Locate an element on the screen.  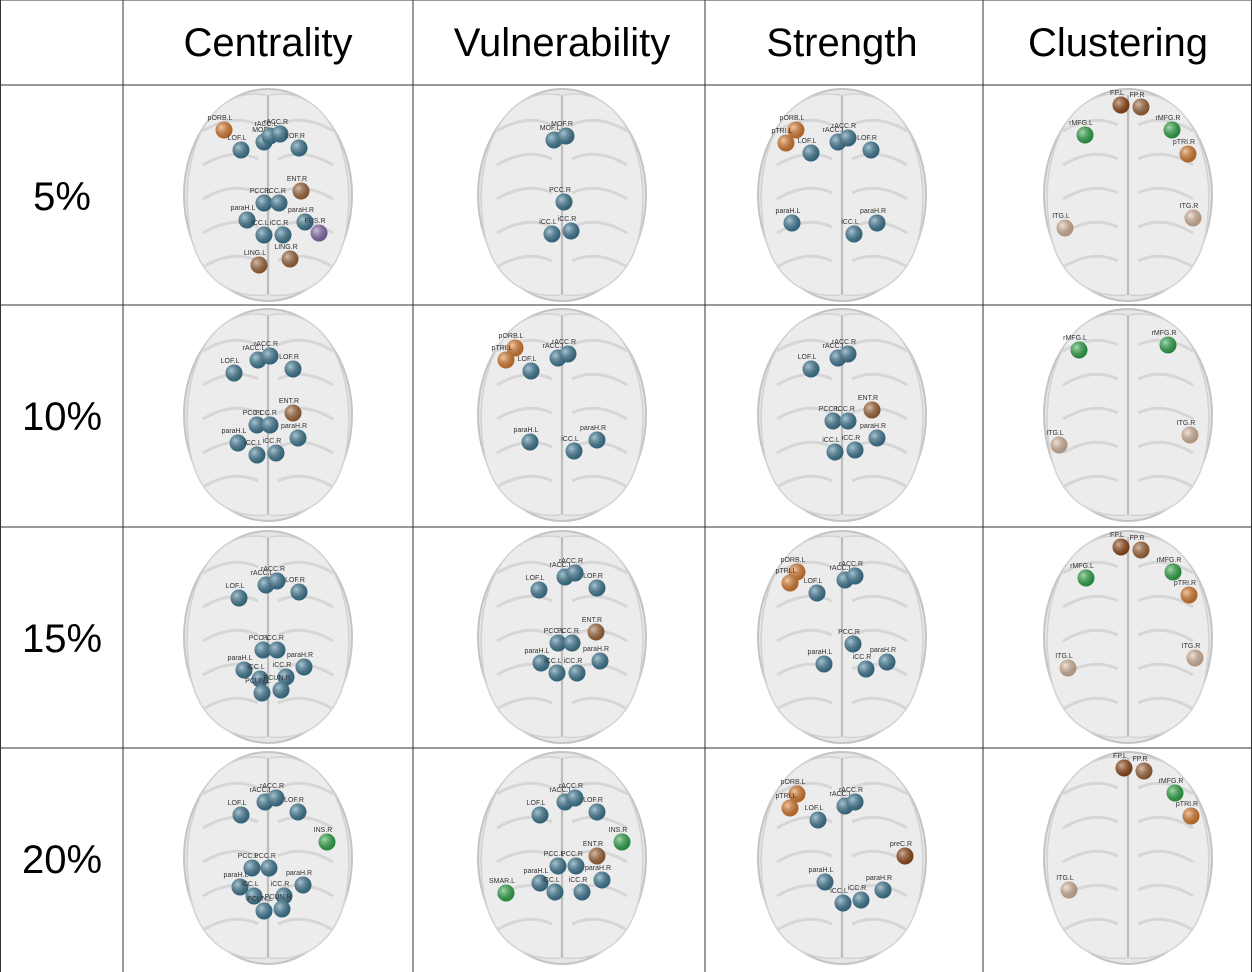
node-label: LING.L is located at coordinates (255, 253).